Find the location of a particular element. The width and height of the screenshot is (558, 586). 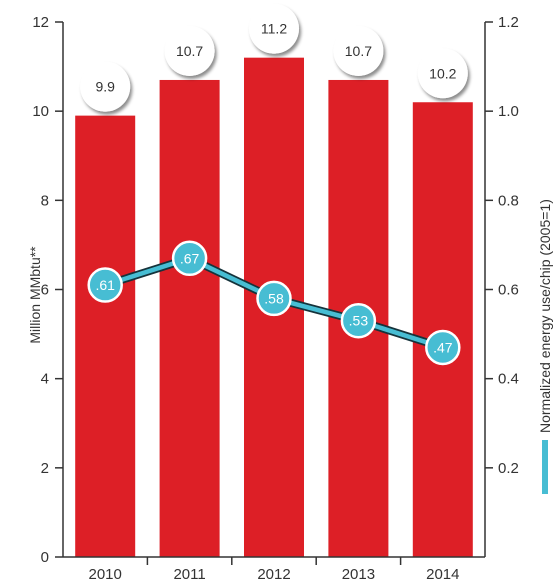

y-right-tick-label: 1.2 is located at coordinates (508, 22).